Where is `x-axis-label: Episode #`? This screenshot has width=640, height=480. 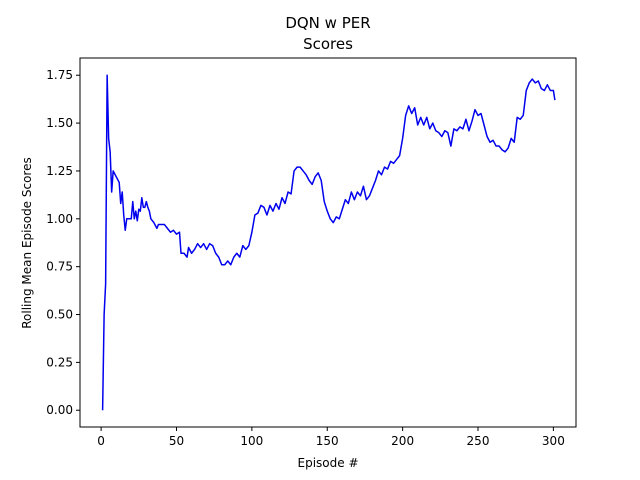 x-axis-label: Episode # is located at coordinates (328, 463).